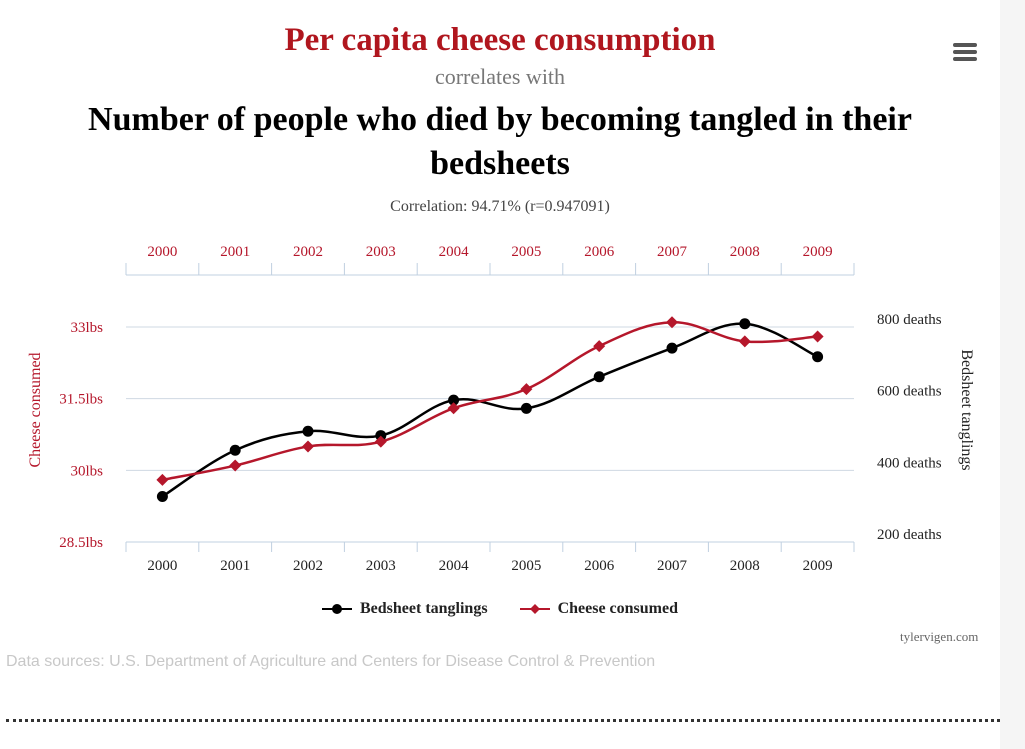 The image size is (1025, 749). I want to click on x-tick-label-top: 2003, so click(381, 252).